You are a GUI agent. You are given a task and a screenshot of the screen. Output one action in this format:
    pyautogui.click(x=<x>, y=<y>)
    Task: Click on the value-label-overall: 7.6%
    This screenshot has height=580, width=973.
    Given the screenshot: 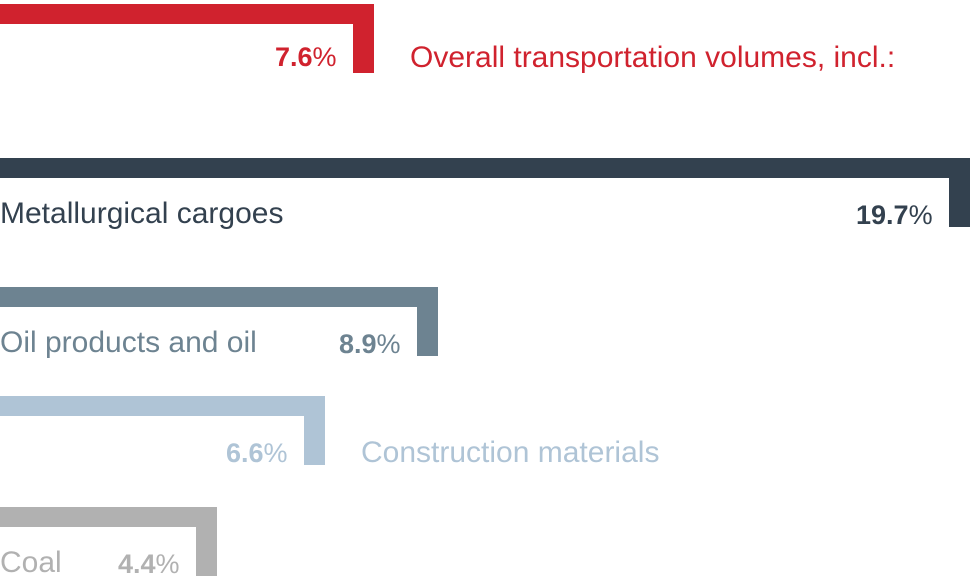 What is the action you would take?
    pyautogui.click(x=306, y=57)
    